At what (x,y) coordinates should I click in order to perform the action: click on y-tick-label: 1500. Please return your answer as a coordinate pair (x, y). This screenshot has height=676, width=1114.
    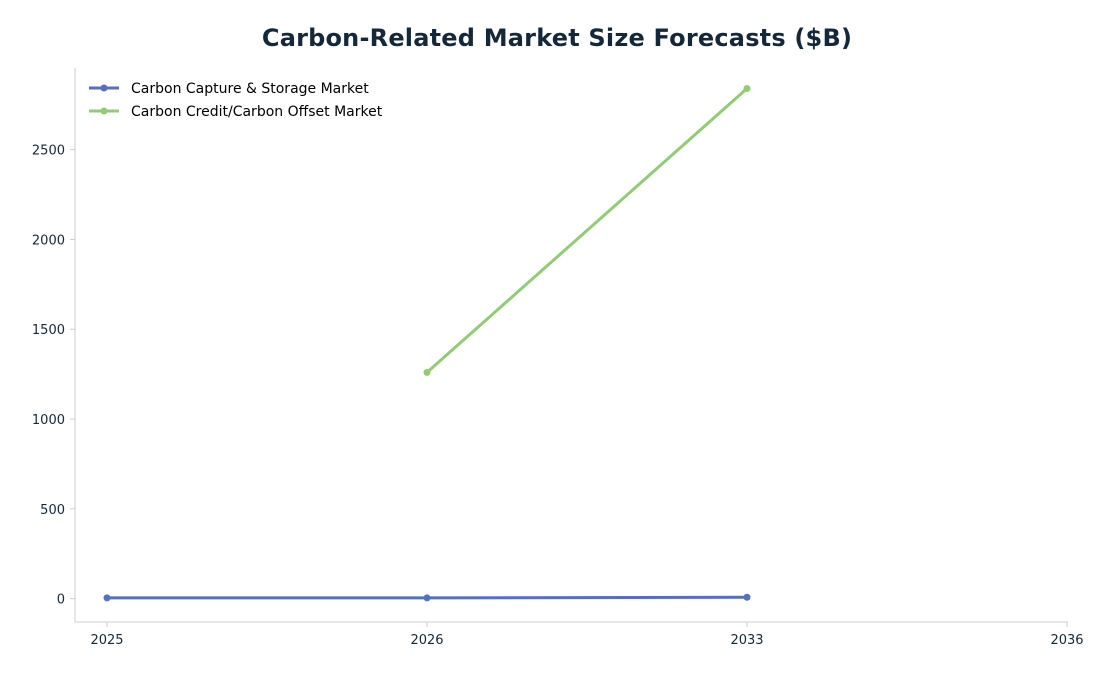
    Looking at the image, I should click on (48, 330).